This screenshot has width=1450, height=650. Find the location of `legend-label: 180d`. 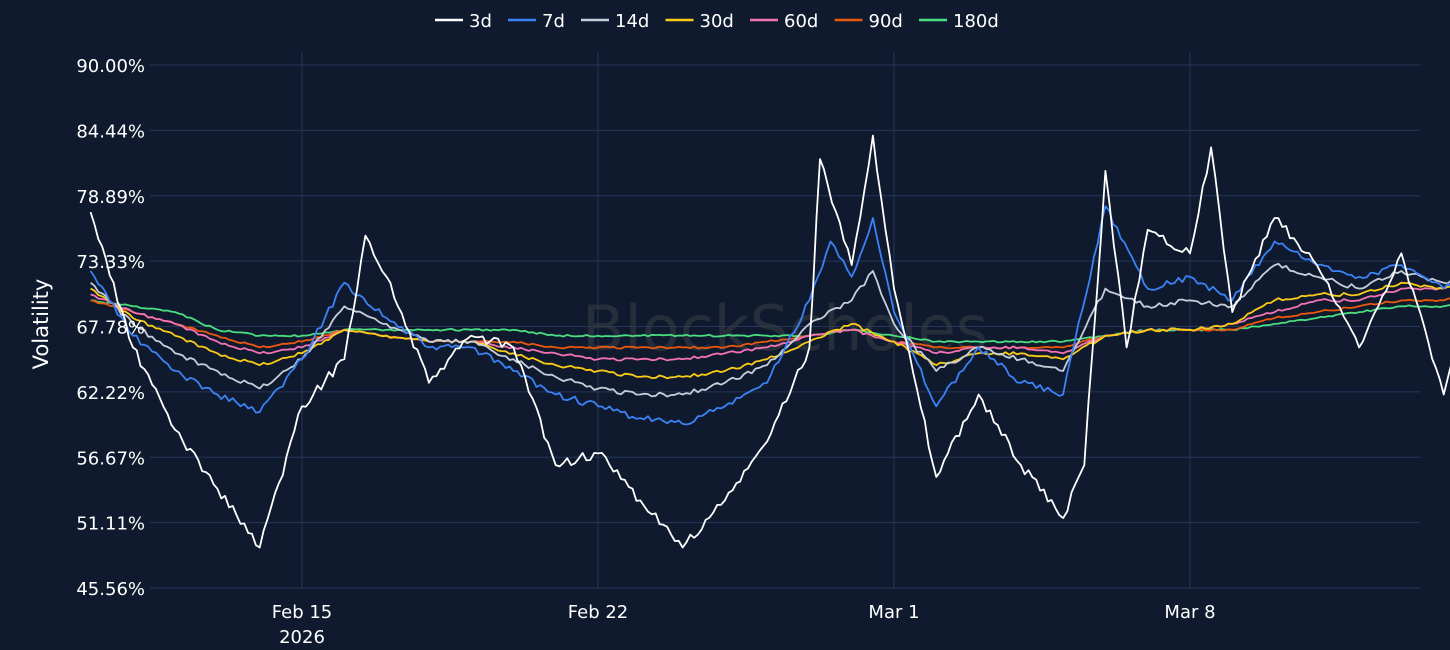

legend-label: 180d is located at coordinates (976, 21).